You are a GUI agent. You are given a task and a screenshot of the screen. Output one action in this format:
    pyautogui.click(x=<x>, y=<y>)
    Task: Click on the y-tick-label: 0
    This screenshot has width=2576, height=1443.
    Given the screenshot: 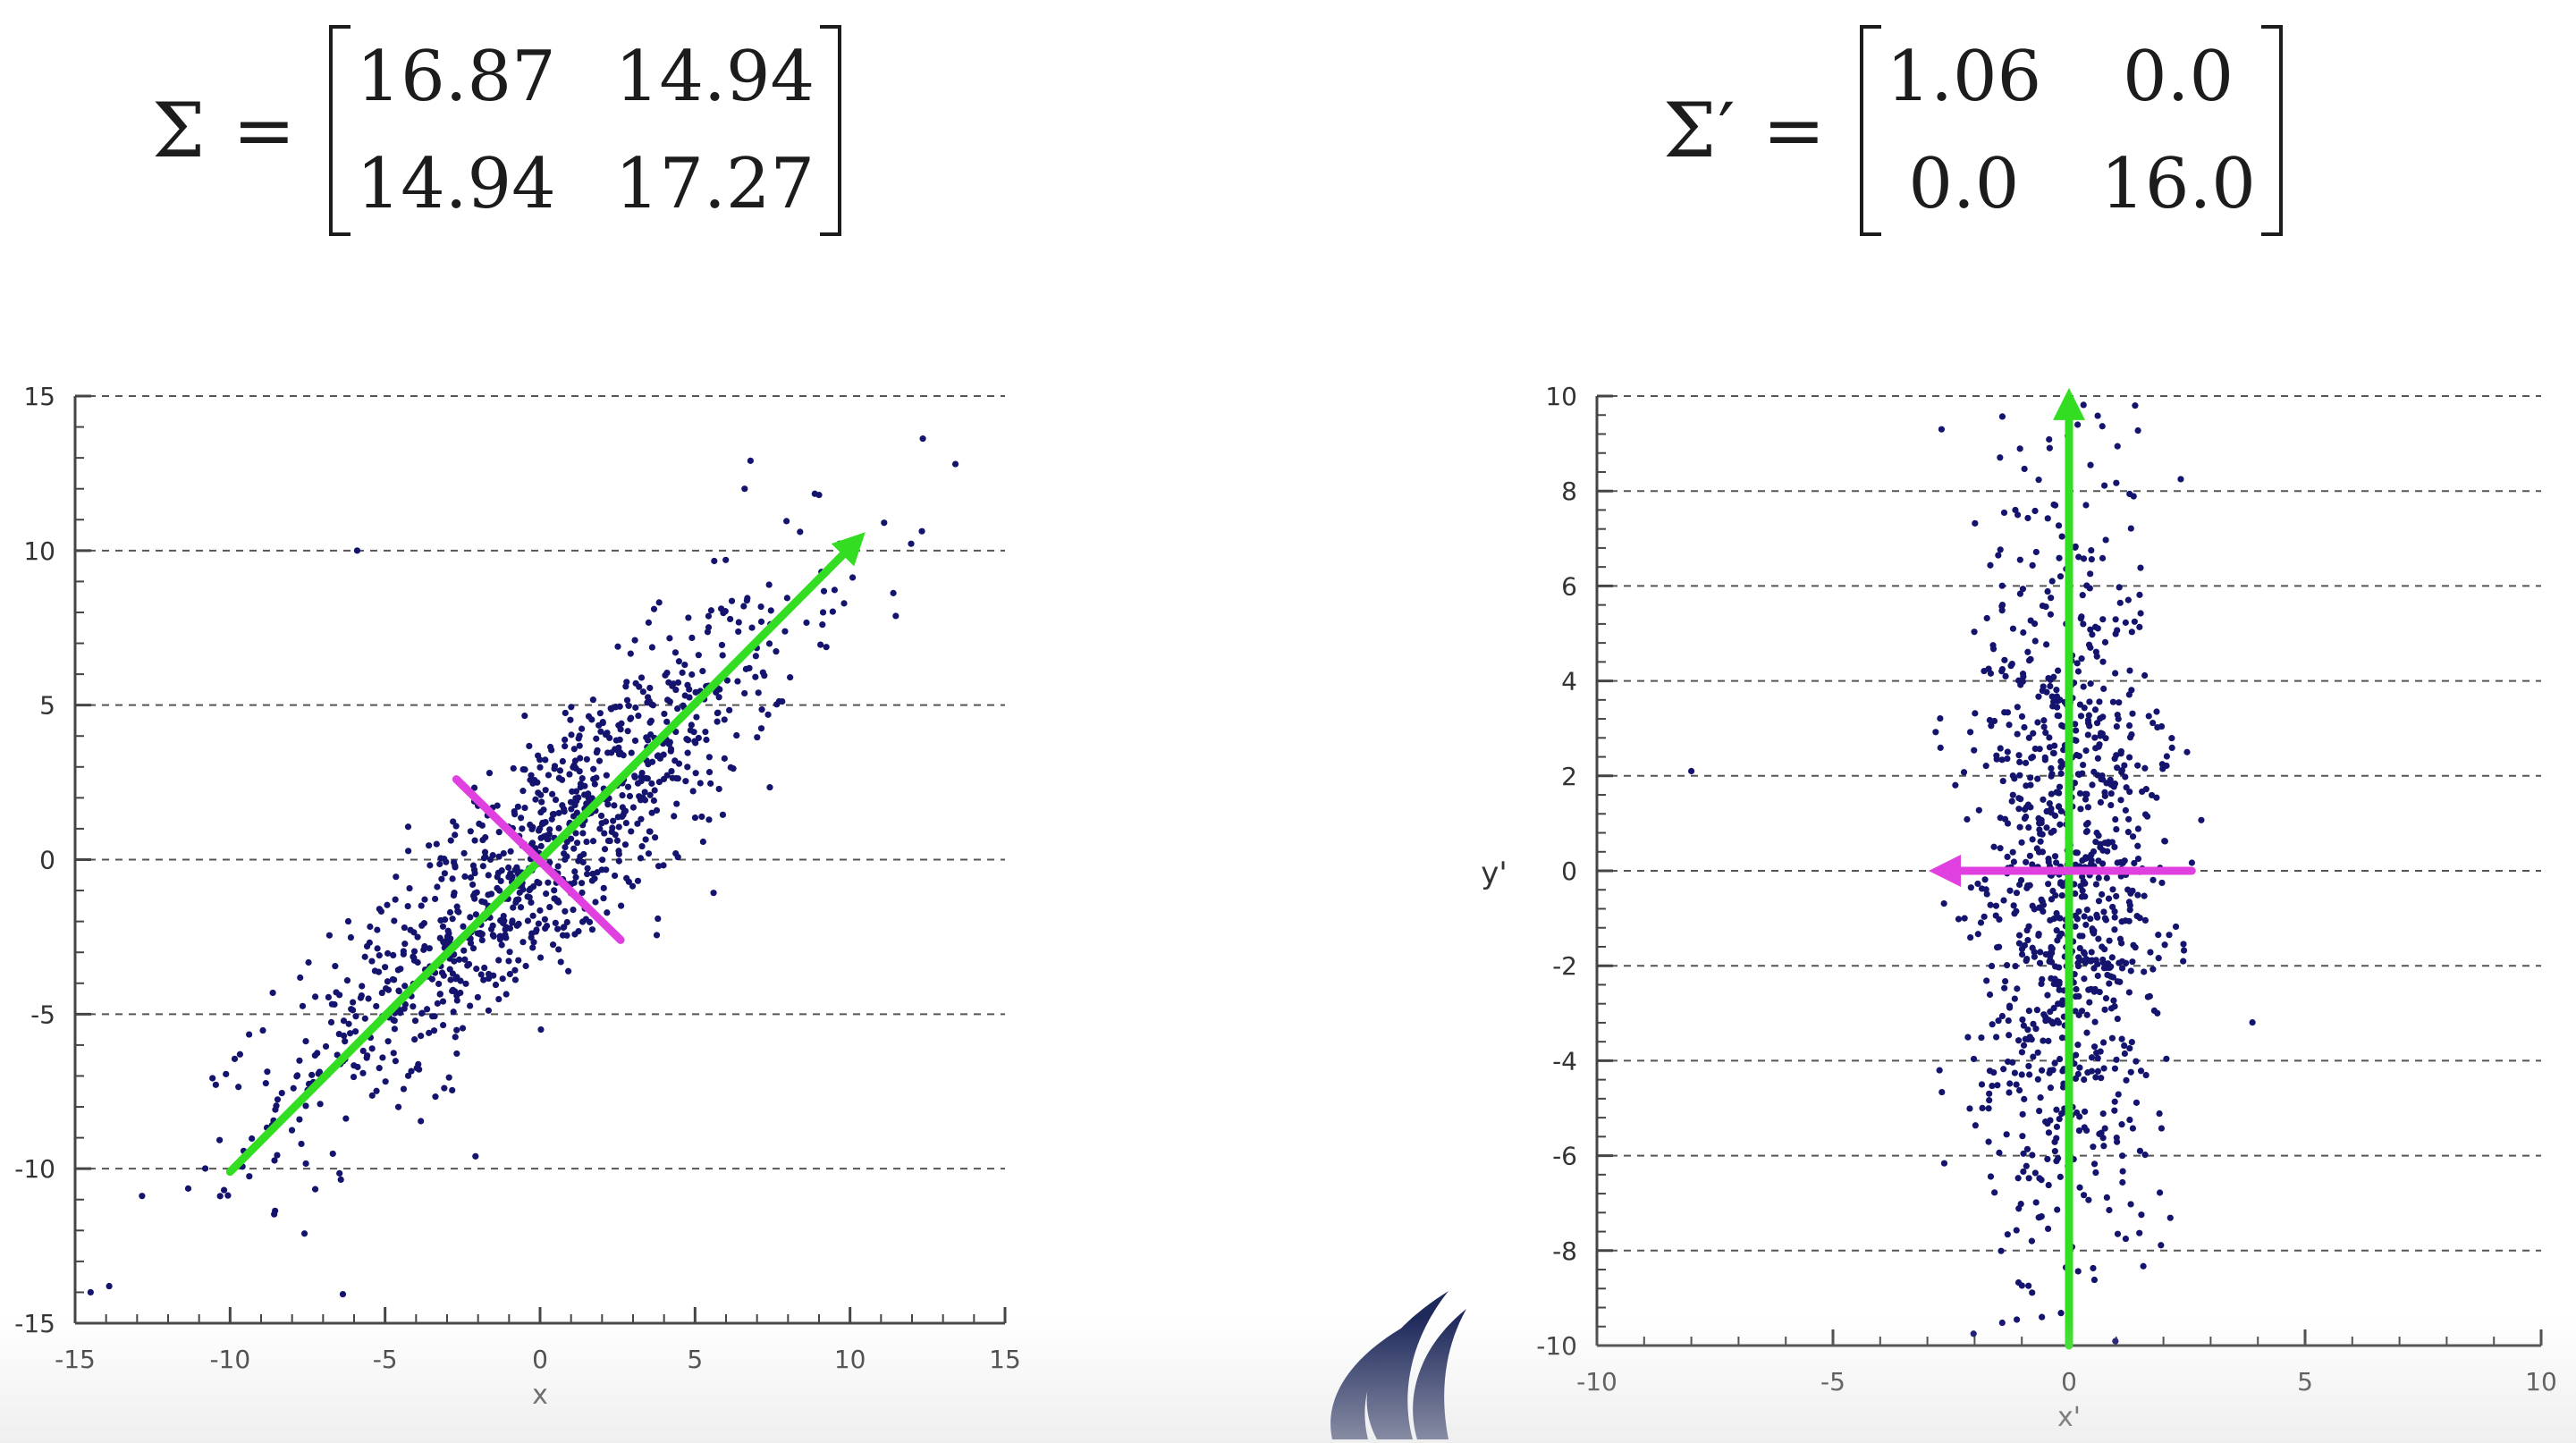 What is the action you would take?
    pyautogui.click(x=47, y=860)
    